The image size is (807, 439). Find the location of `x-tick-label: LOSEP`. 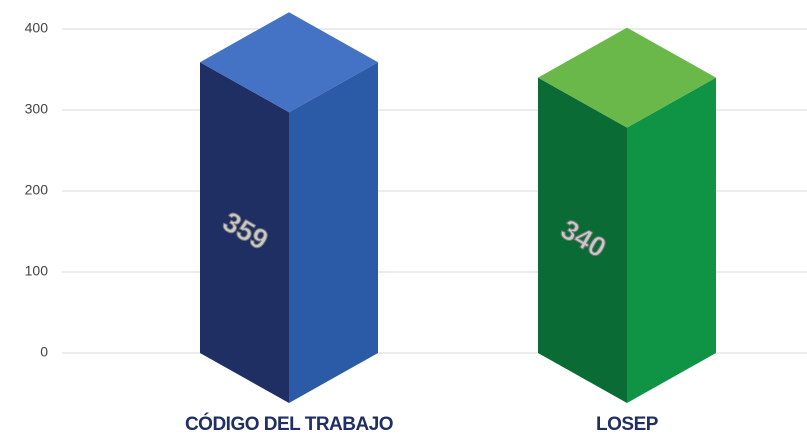

x-tick-label: LOSEP is located at coordinates (627, 424).